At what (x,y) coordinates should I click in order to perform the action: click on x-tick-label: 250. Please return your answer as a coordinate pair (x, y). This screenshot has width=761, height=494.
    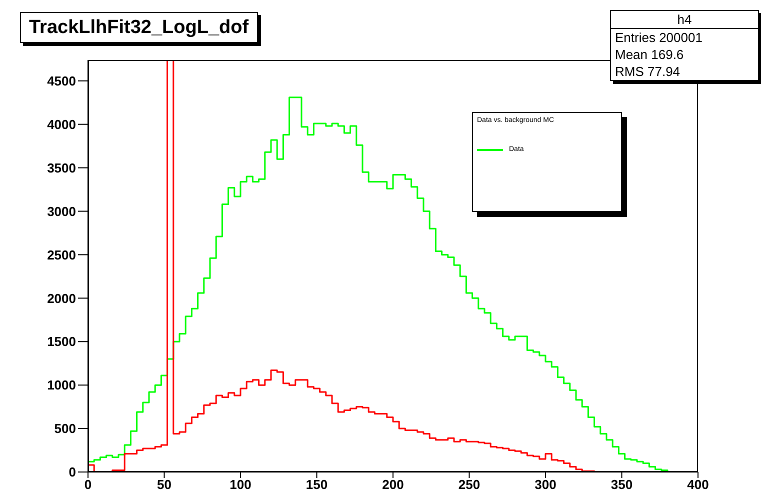
    Looking at the image, I should click on (469, 484).